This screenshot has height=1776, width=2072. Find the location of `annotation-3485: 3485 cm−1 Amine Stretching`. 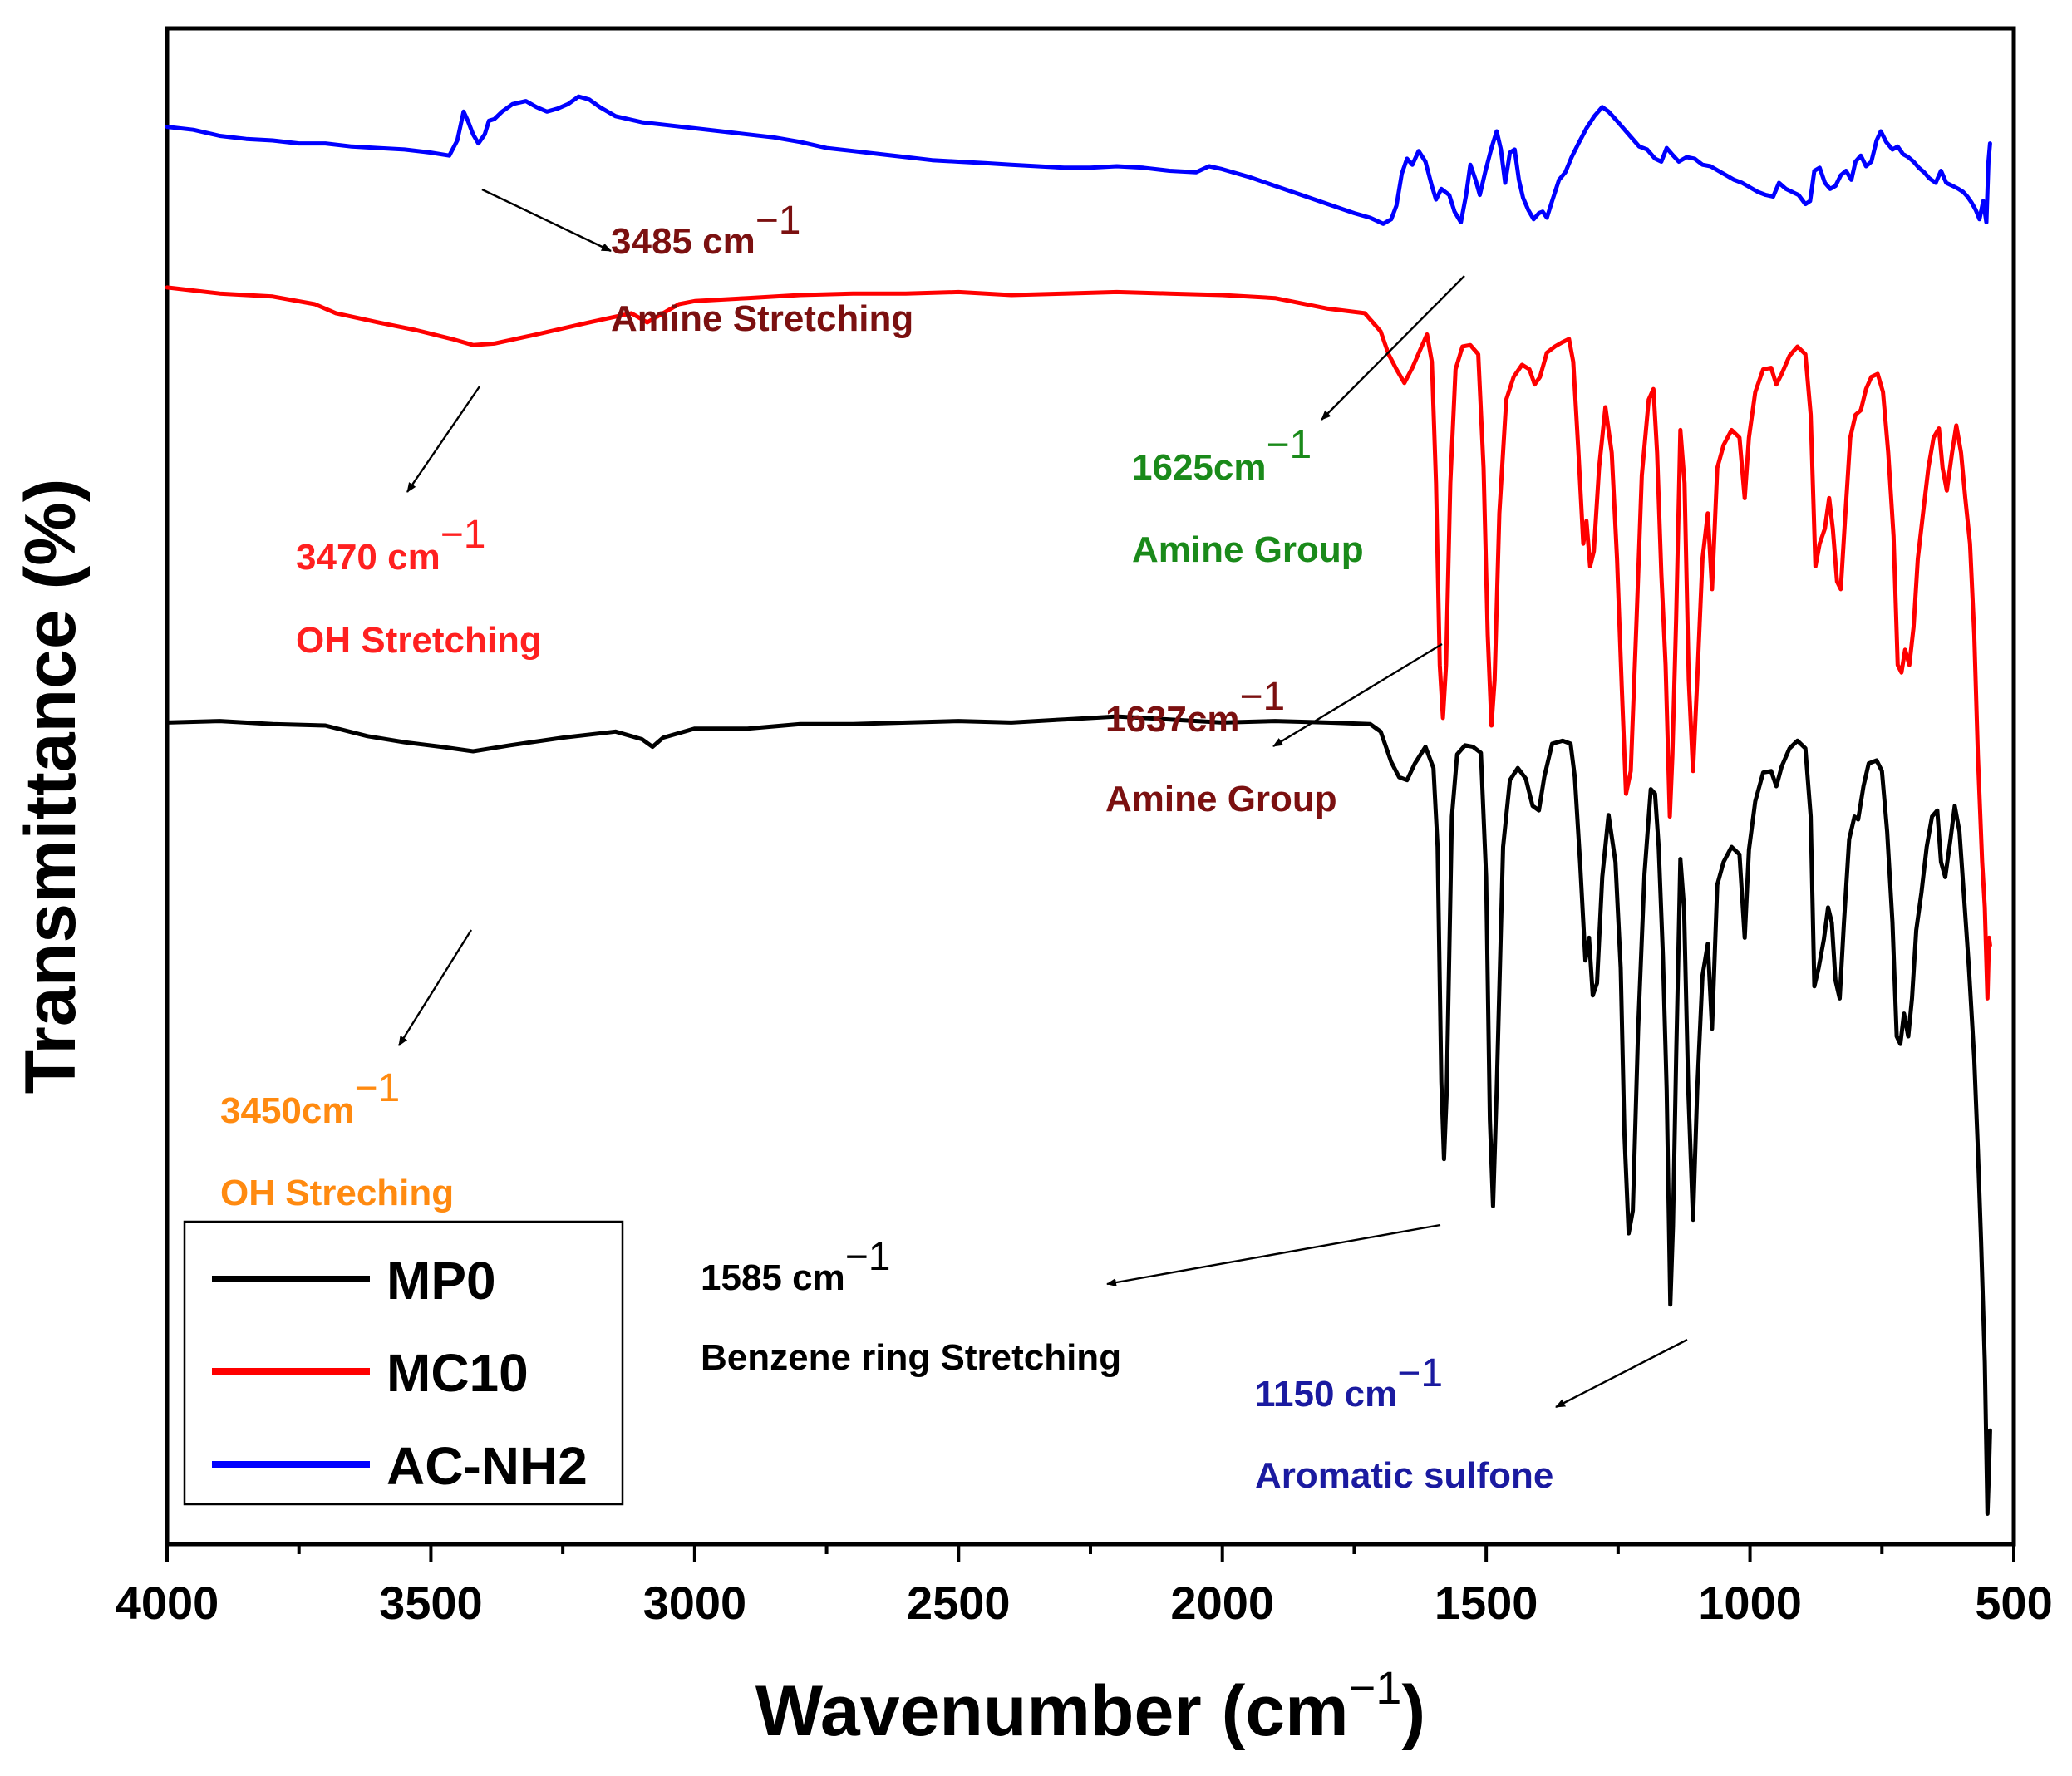

annotation-3485: 3485 cm−1 Amine Stretching is located at coordinates (762, 269).